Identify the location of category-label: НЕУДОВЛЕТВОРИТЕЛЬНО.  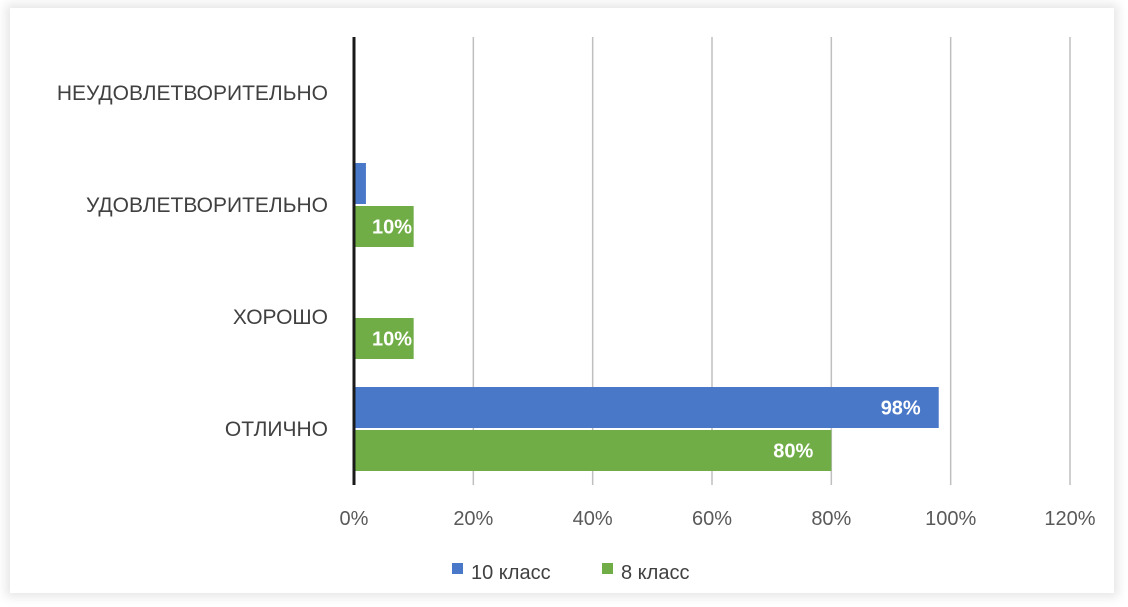
(192, 93).